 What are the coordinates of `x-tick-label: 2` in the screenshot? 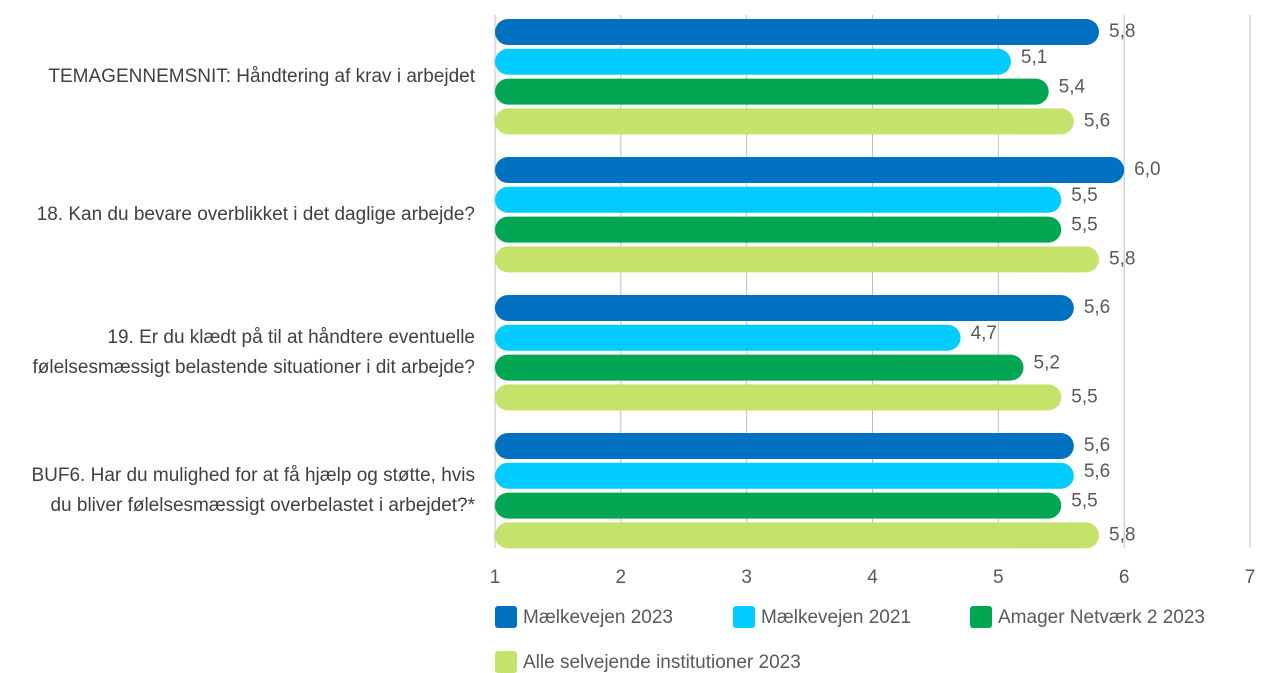 It's located at (621, 577).